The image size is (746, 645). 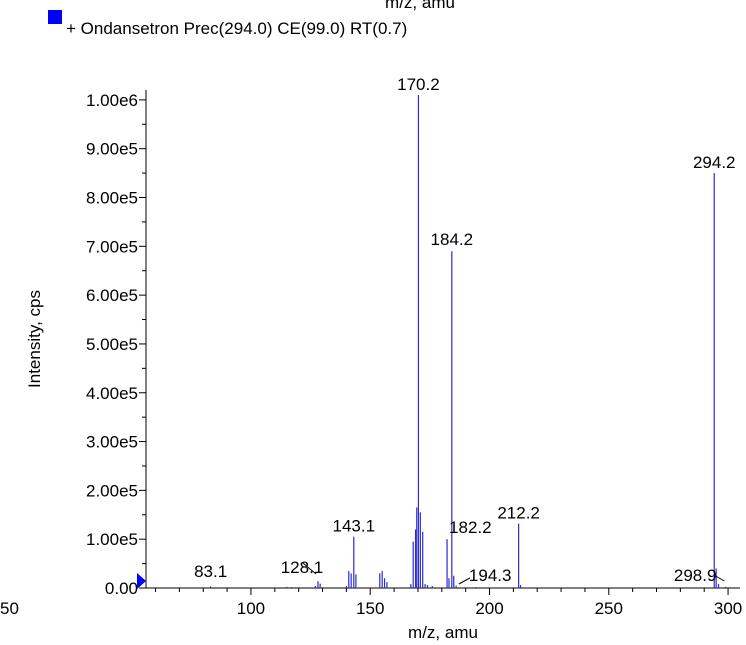 What do you see at coordinates (112, 393) in the screenshot?
I see `y-tick-label: 4.00e5` at bounding box center [112, 393].